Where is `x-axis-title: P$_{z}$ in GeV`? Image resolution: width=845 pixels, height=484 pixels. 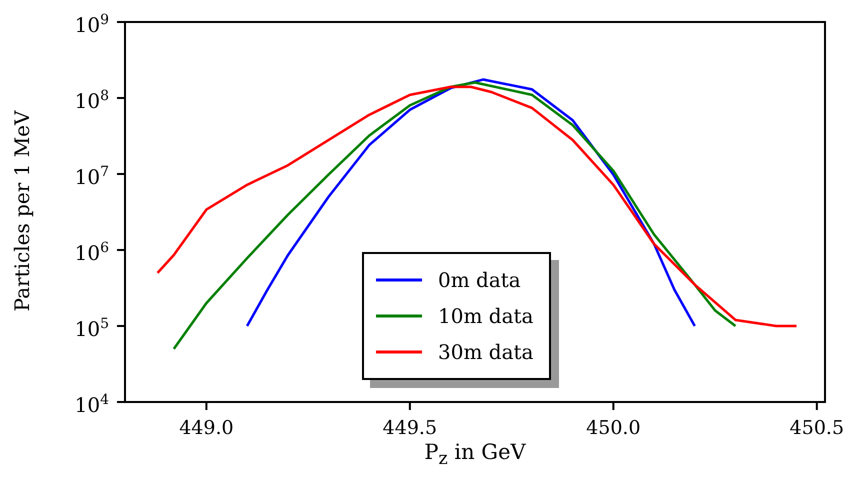 x-axis-title: P$_{z}$ in GeV is located at coordinates (475, 455).